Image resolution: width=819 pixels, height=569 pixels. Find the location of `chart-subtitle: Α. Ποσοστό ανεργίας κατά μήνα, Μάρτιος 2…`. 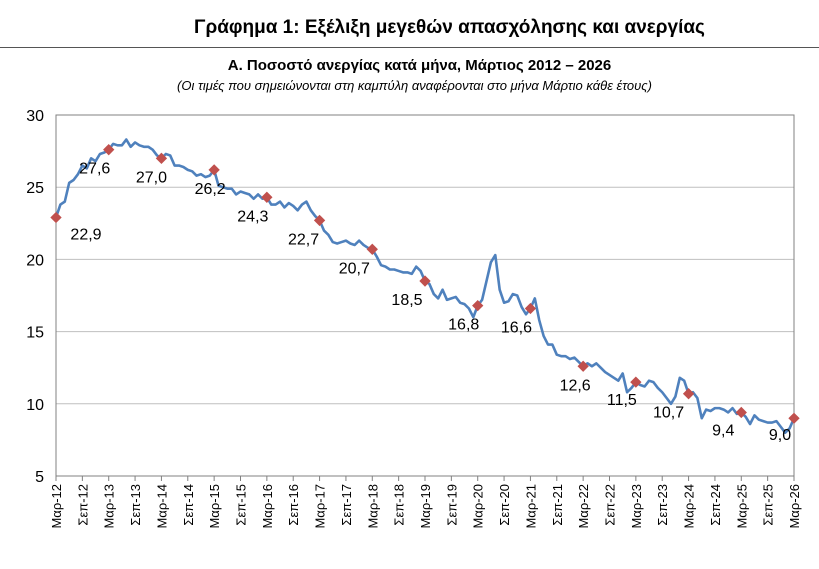

chart-subtitle: Α. Ποσοστό ανεργίας κατά μήνα, Μάρτιος 2… is located at coordinates (419, 65).